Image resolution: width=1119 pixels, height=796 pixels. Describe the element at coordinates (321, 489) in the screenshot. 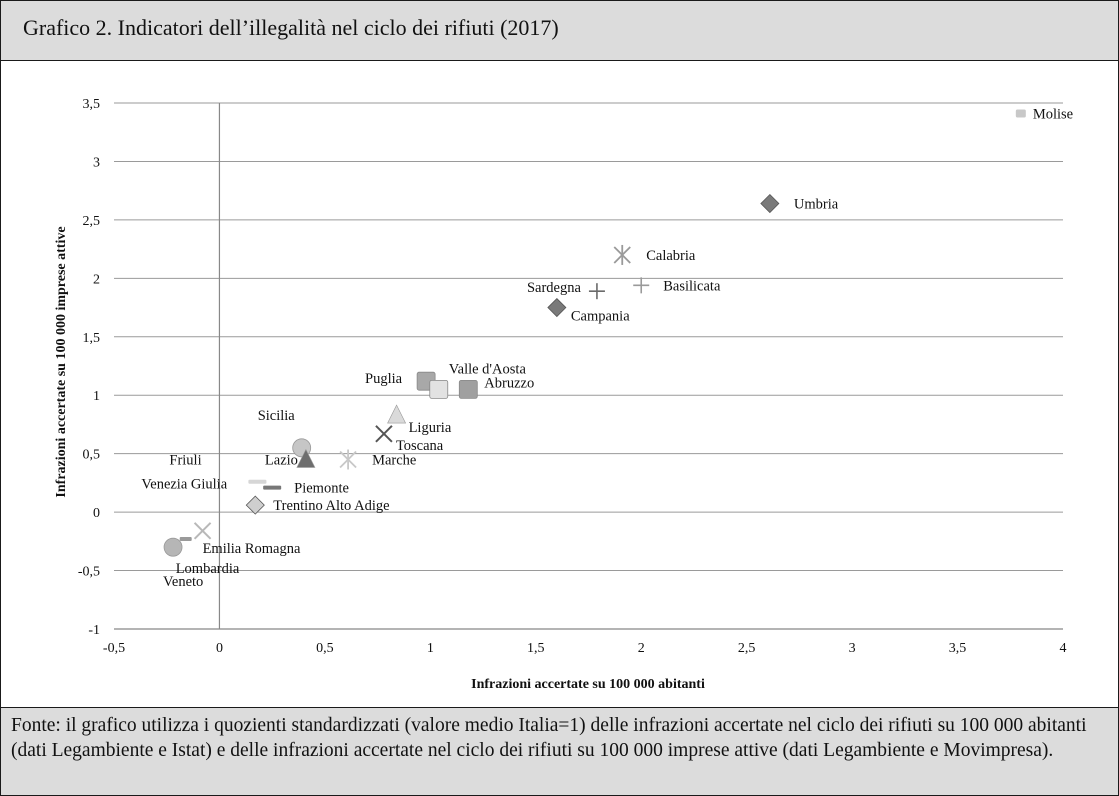

I see `point-label: Piemonte` at that location.